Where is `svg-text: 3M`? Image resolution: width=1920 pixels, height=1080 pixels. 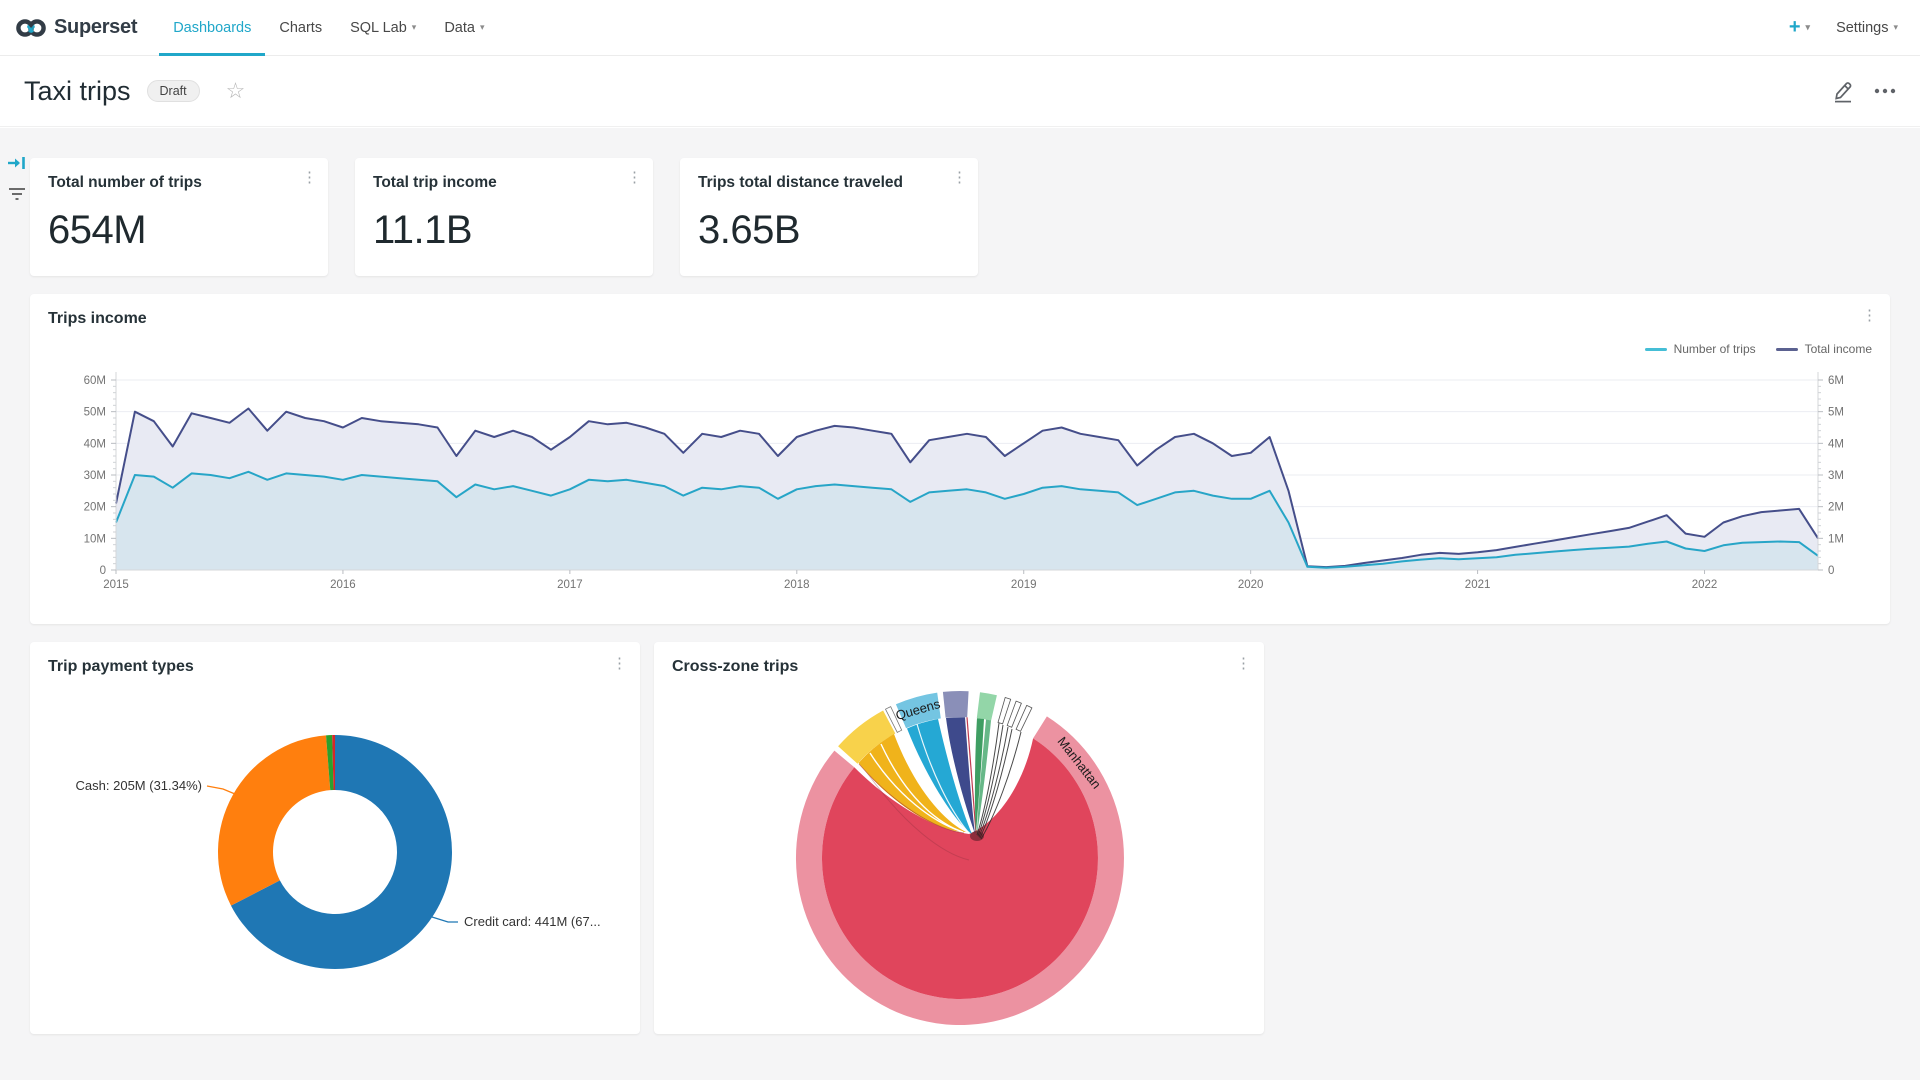 svg-text: 3M is located at coordinates (1836, 476).